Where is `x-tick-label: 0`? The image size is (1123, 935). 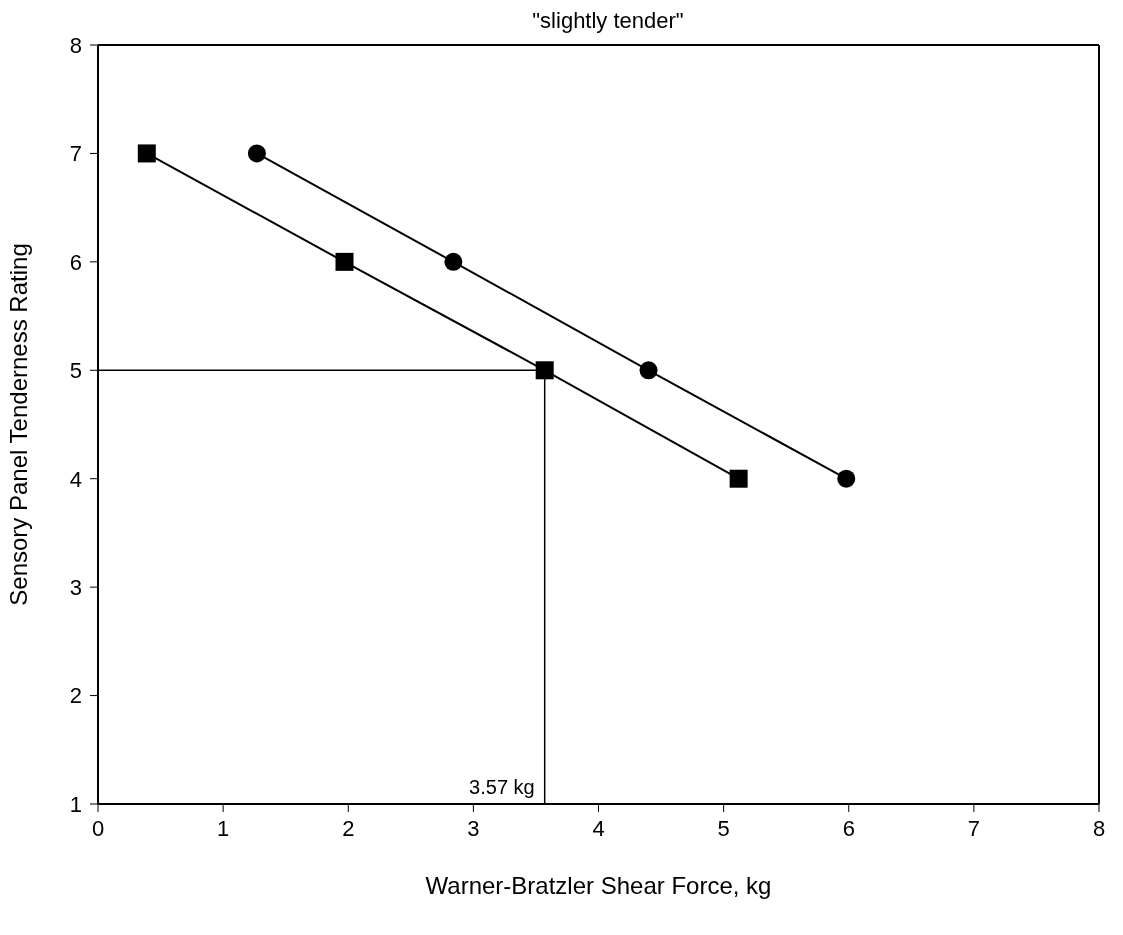 x-tick-label: 0 is located at coordinates (98, 828).